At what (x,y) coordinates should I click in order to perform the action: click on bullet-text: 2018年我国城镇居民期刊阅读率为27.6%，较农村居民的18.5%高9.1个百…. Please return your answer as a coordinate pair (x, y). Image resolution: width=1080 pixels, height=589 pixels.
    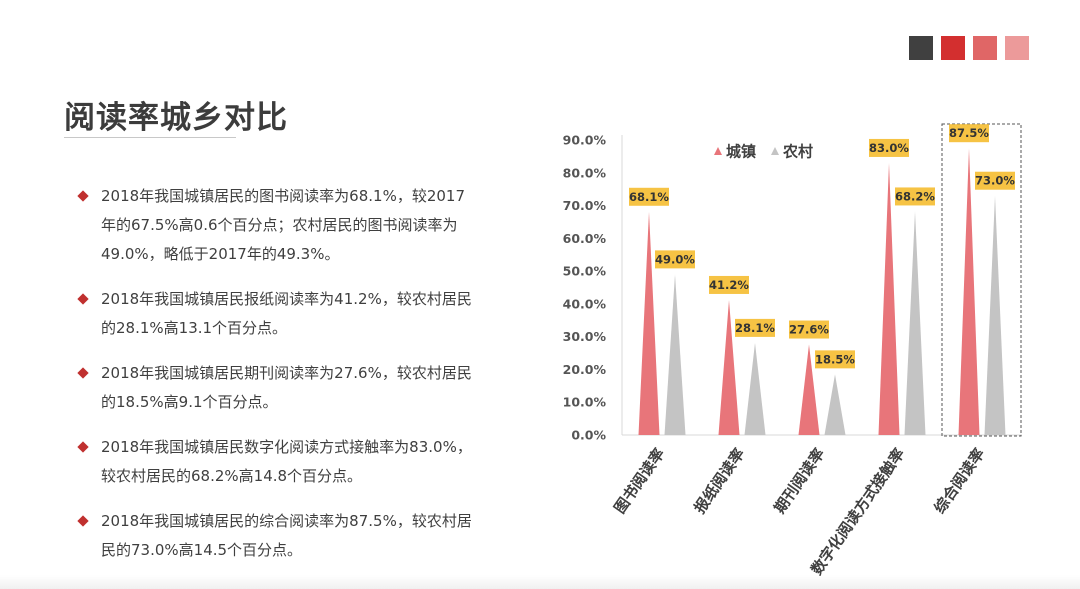
    Looking at the image, I should click on (286, 387).